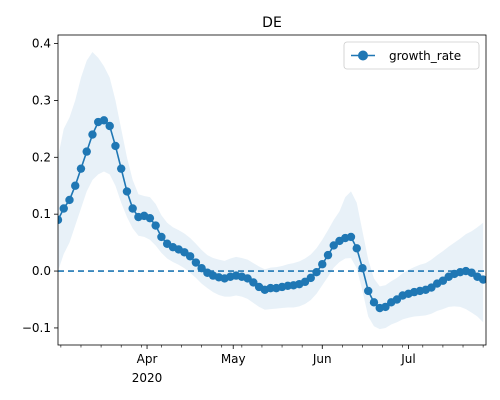 The width and height of the screenshot is (500, 400). I want to click on legend: growth_rate, so click(411, 55).